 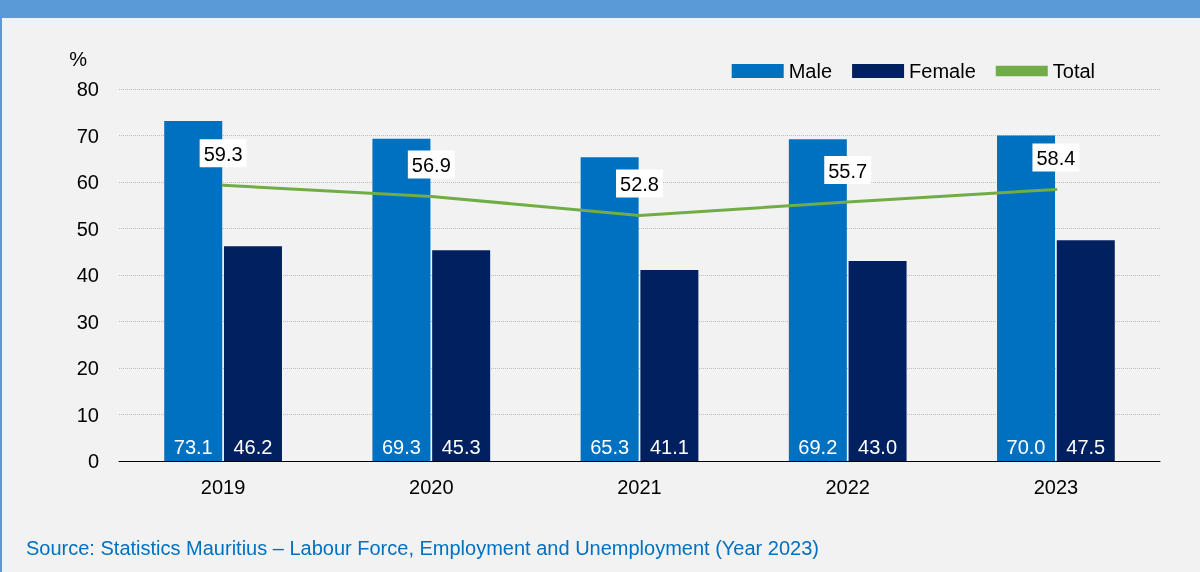 I want to click on y-tick-label: 20, so click(x=87, y=368).